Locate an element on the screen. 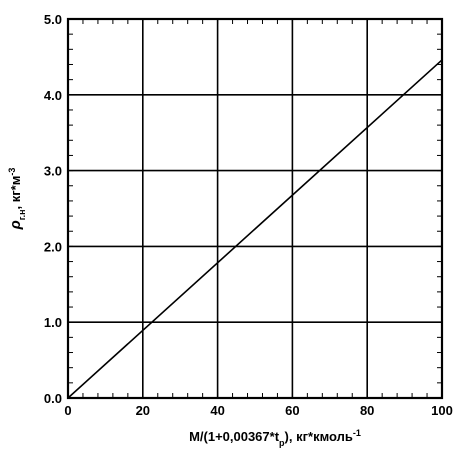  y-axis-label-main: ρ is located at coordinates (15, 225).